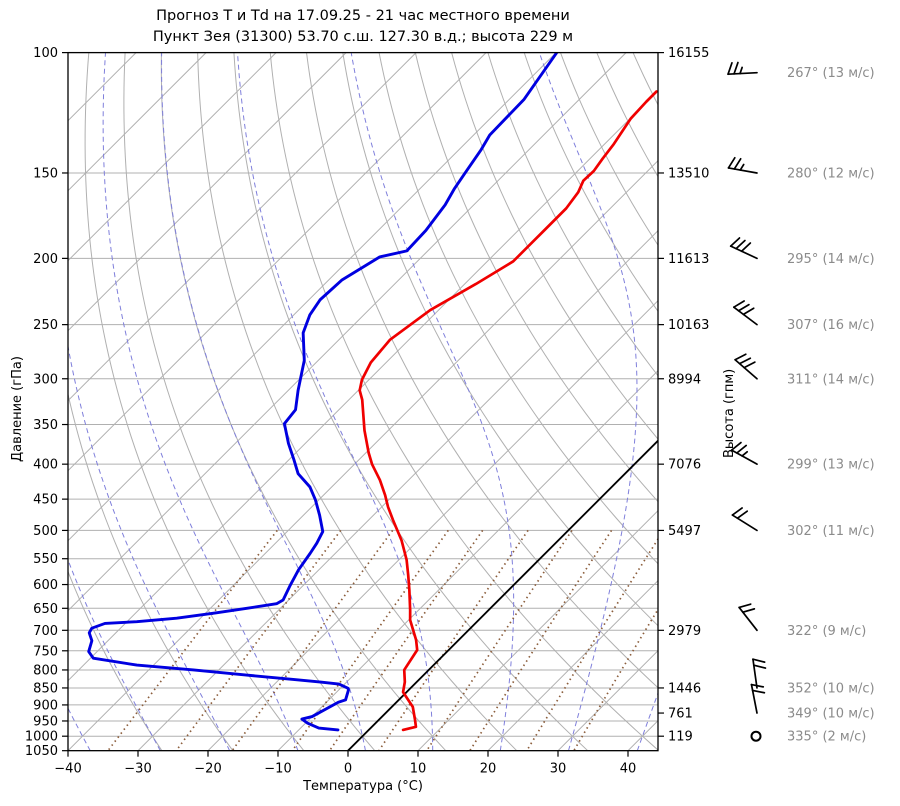 This screenshot has height=806, width=900. What do you see at coordinates (684, 631) in the screenshot?
I see `height-tick-label: 2979` at bounding box center [684, 631].